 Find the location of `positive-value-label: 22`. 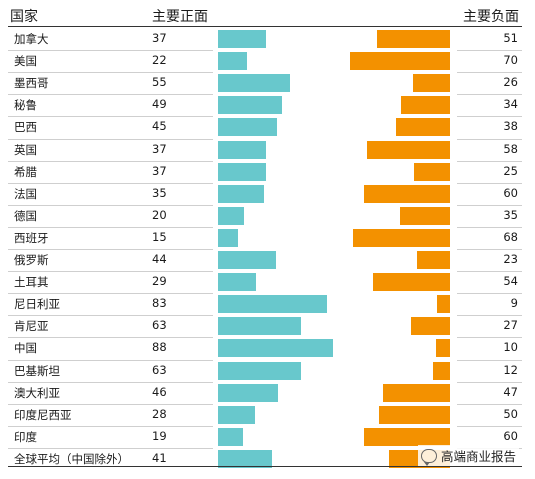

positive-value-label: 22 is located at coordinates (159, 60).